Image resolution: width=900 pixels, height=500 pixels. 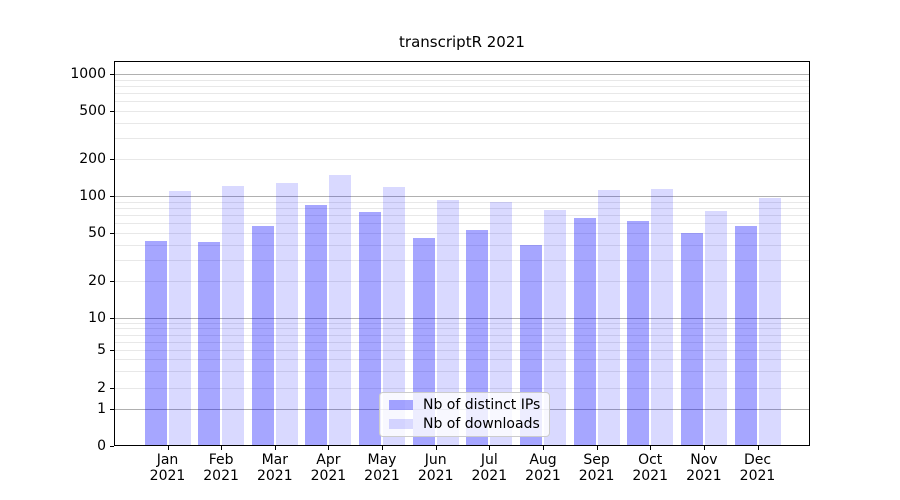 What do you see at coordinates (465, 414) in the screenshot?
I see `legend: Nb of distinct IPs Nb of downloads` at bounding box center [465, 414].